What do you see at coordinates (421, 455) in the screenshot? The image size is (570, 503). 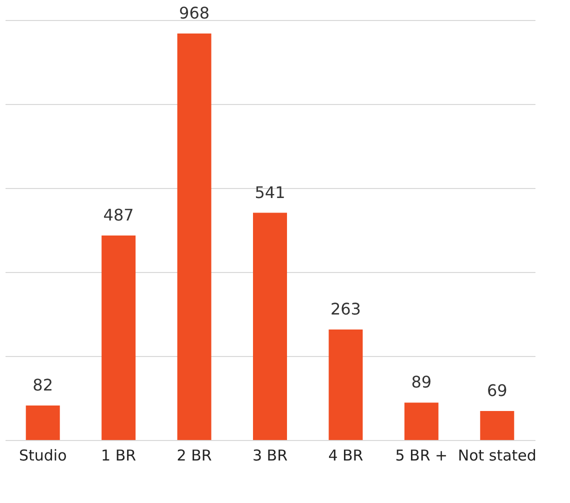 I see `x-tick-label: 5 BR +` at bounding box center [421, 455].